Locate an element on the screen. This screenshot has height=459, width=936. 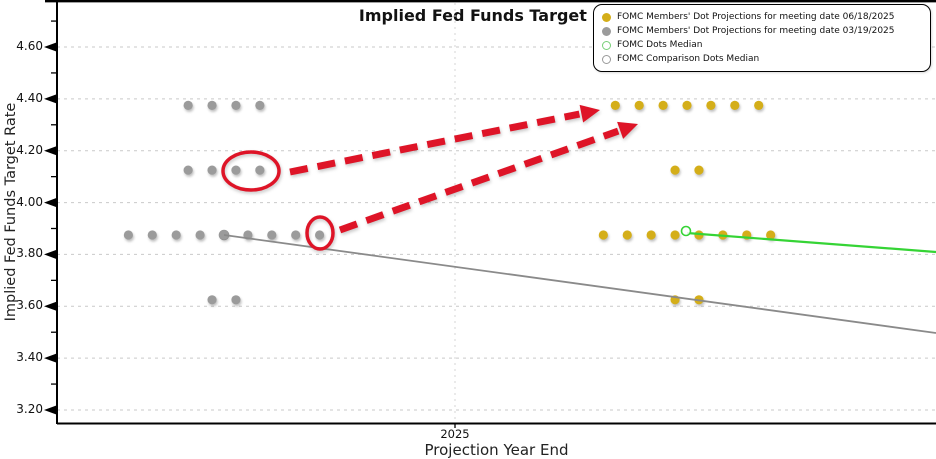
y-tick-label: 3.80 is located at coordinates (29, 253).